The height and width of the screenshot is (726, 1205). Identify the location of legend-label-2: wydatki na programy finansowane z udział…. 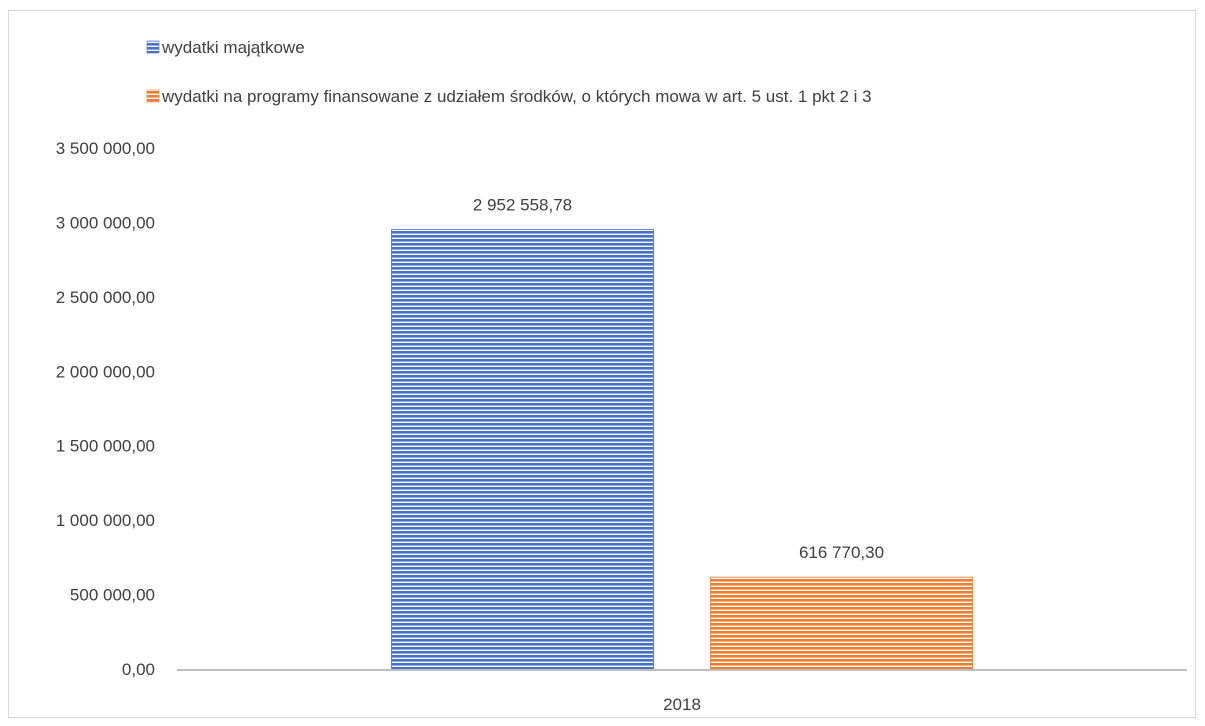
(516, 96).